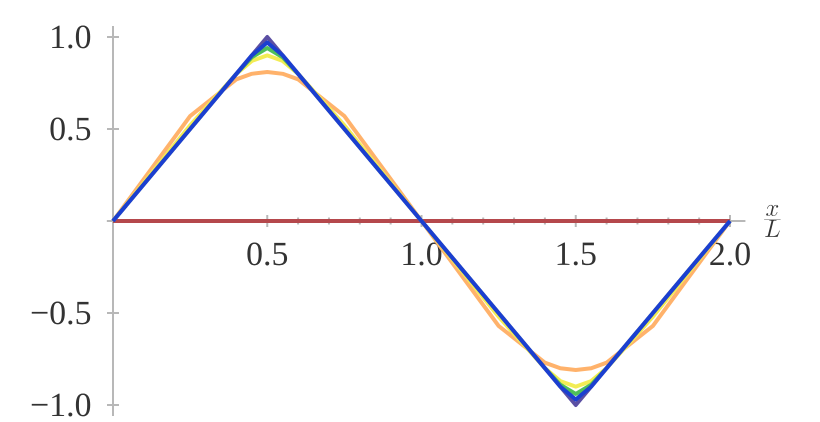  I want to click on y-tick-label: −1.0, so click(61, 405).